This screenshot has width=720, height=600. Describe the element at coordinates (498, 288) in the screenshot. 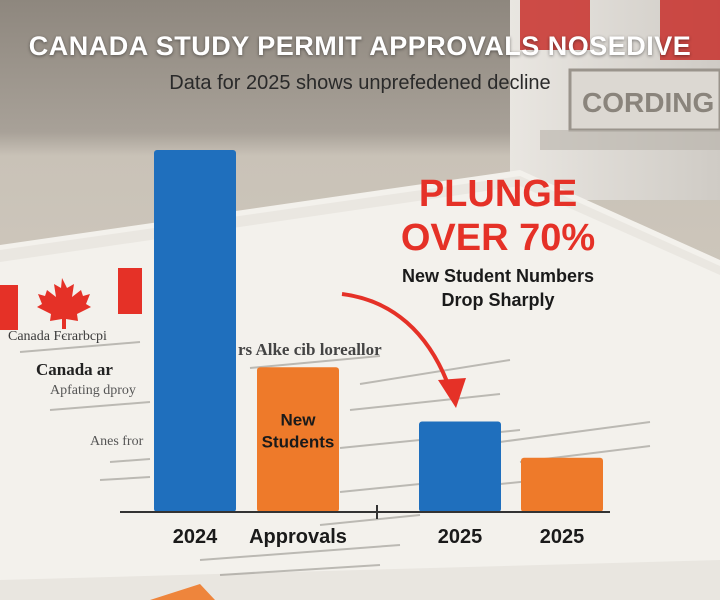

I see `callout-subline: New Student Numbers Drop Sharply` at that location.